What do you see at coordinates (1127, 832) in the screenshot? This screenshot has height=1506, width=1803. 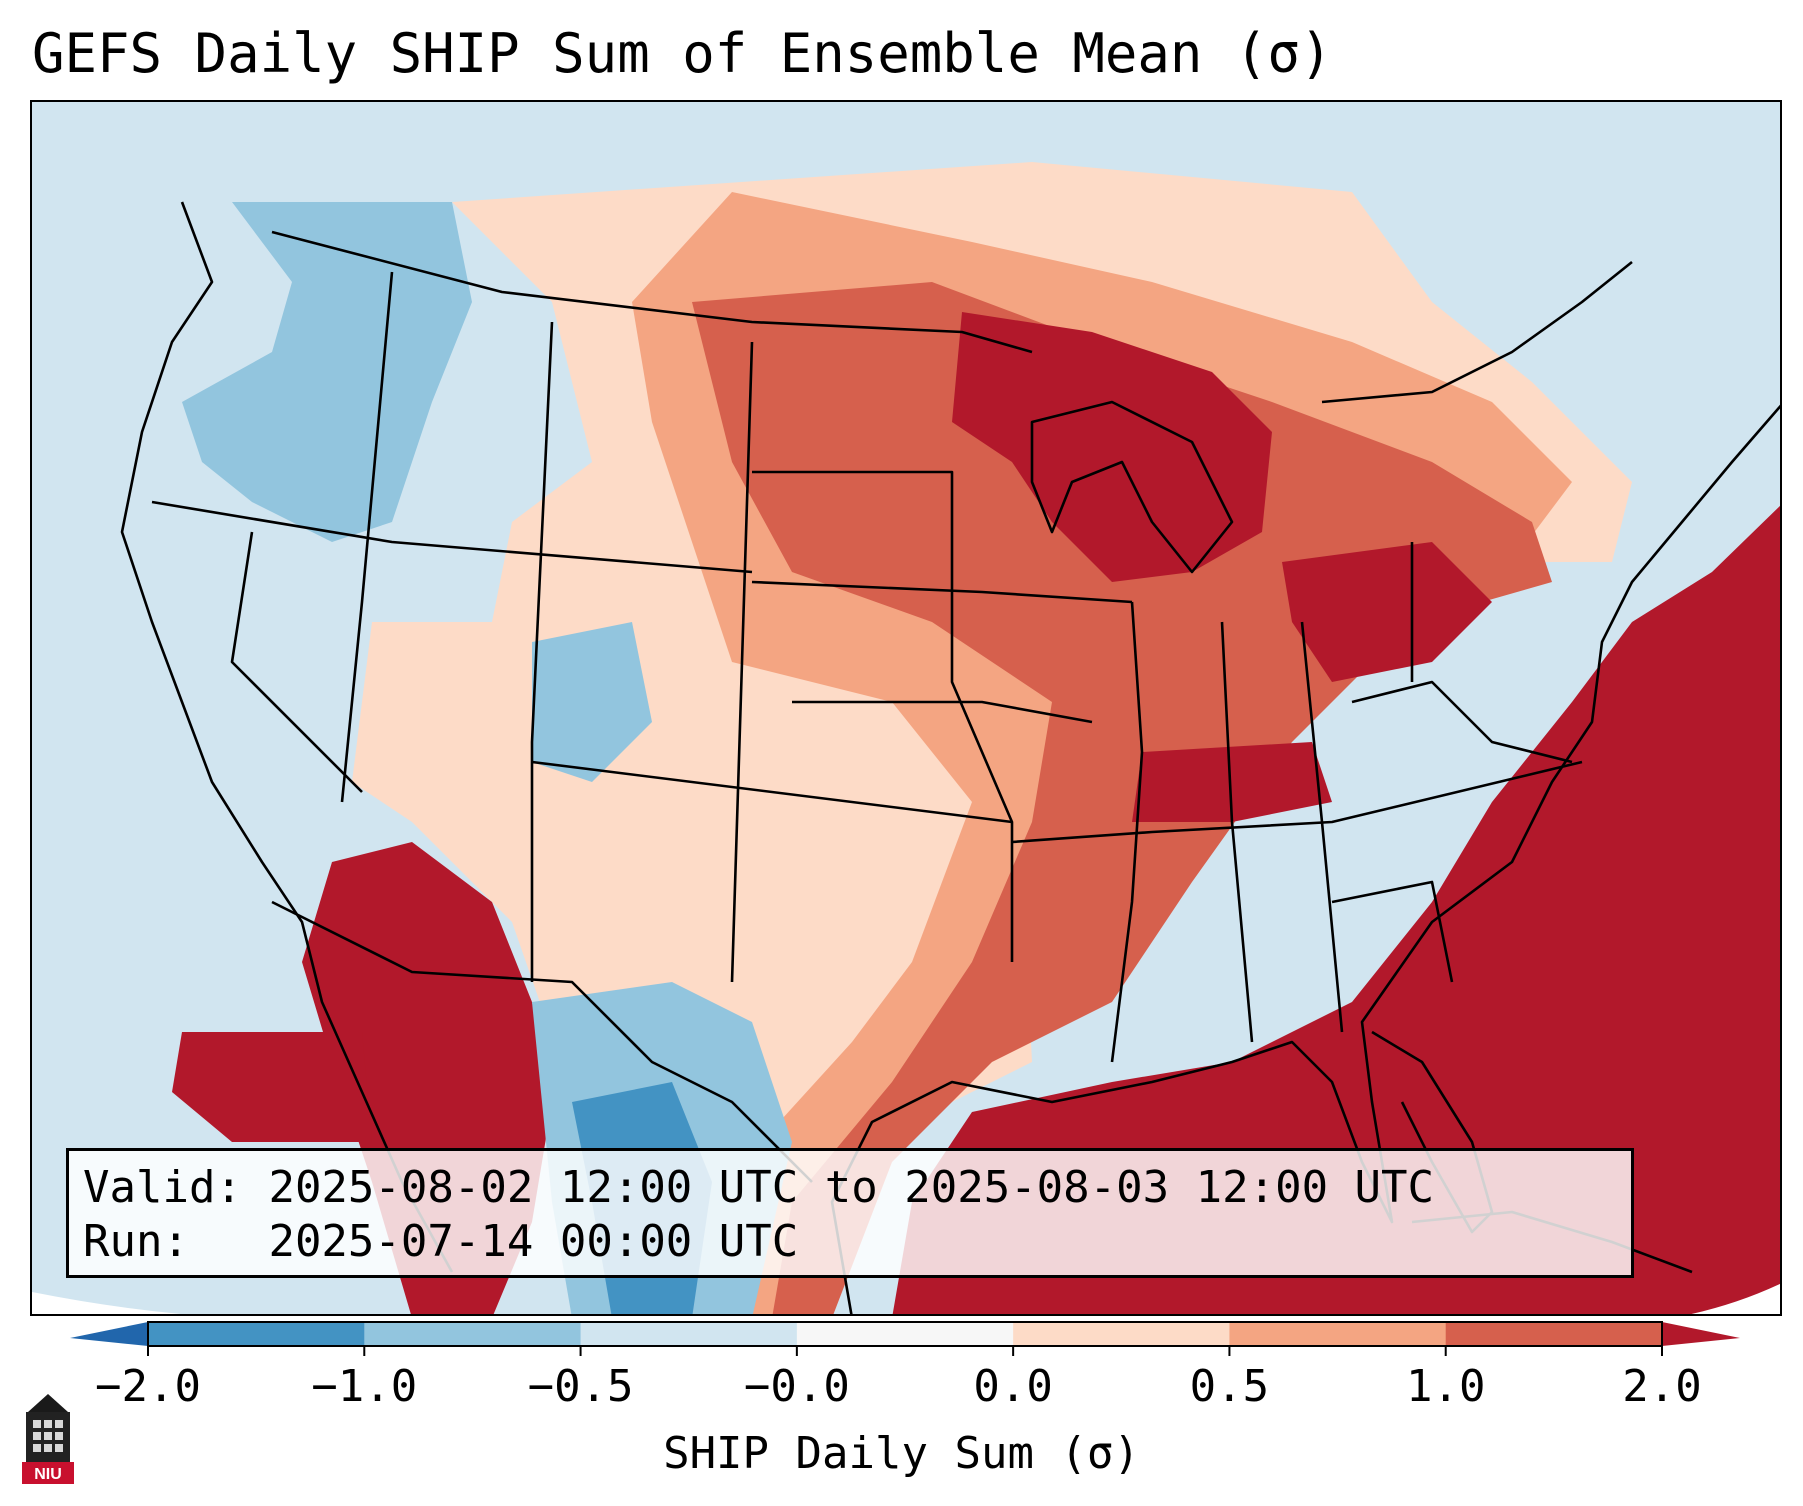 I see `state-line-k` at bounding box center [1127, 832].